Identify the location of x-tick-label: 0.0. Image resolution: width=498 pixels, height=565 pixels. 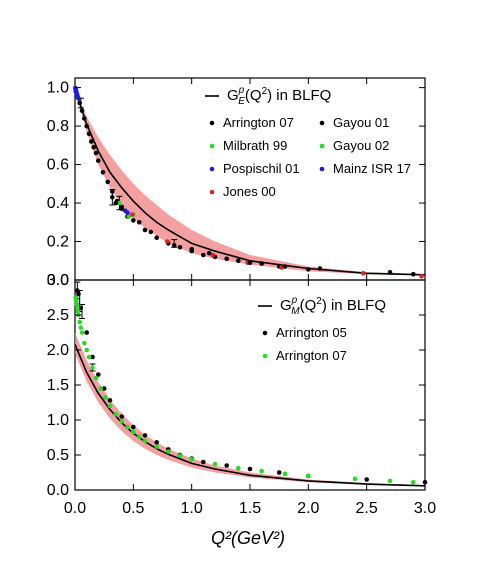
(75, 508).